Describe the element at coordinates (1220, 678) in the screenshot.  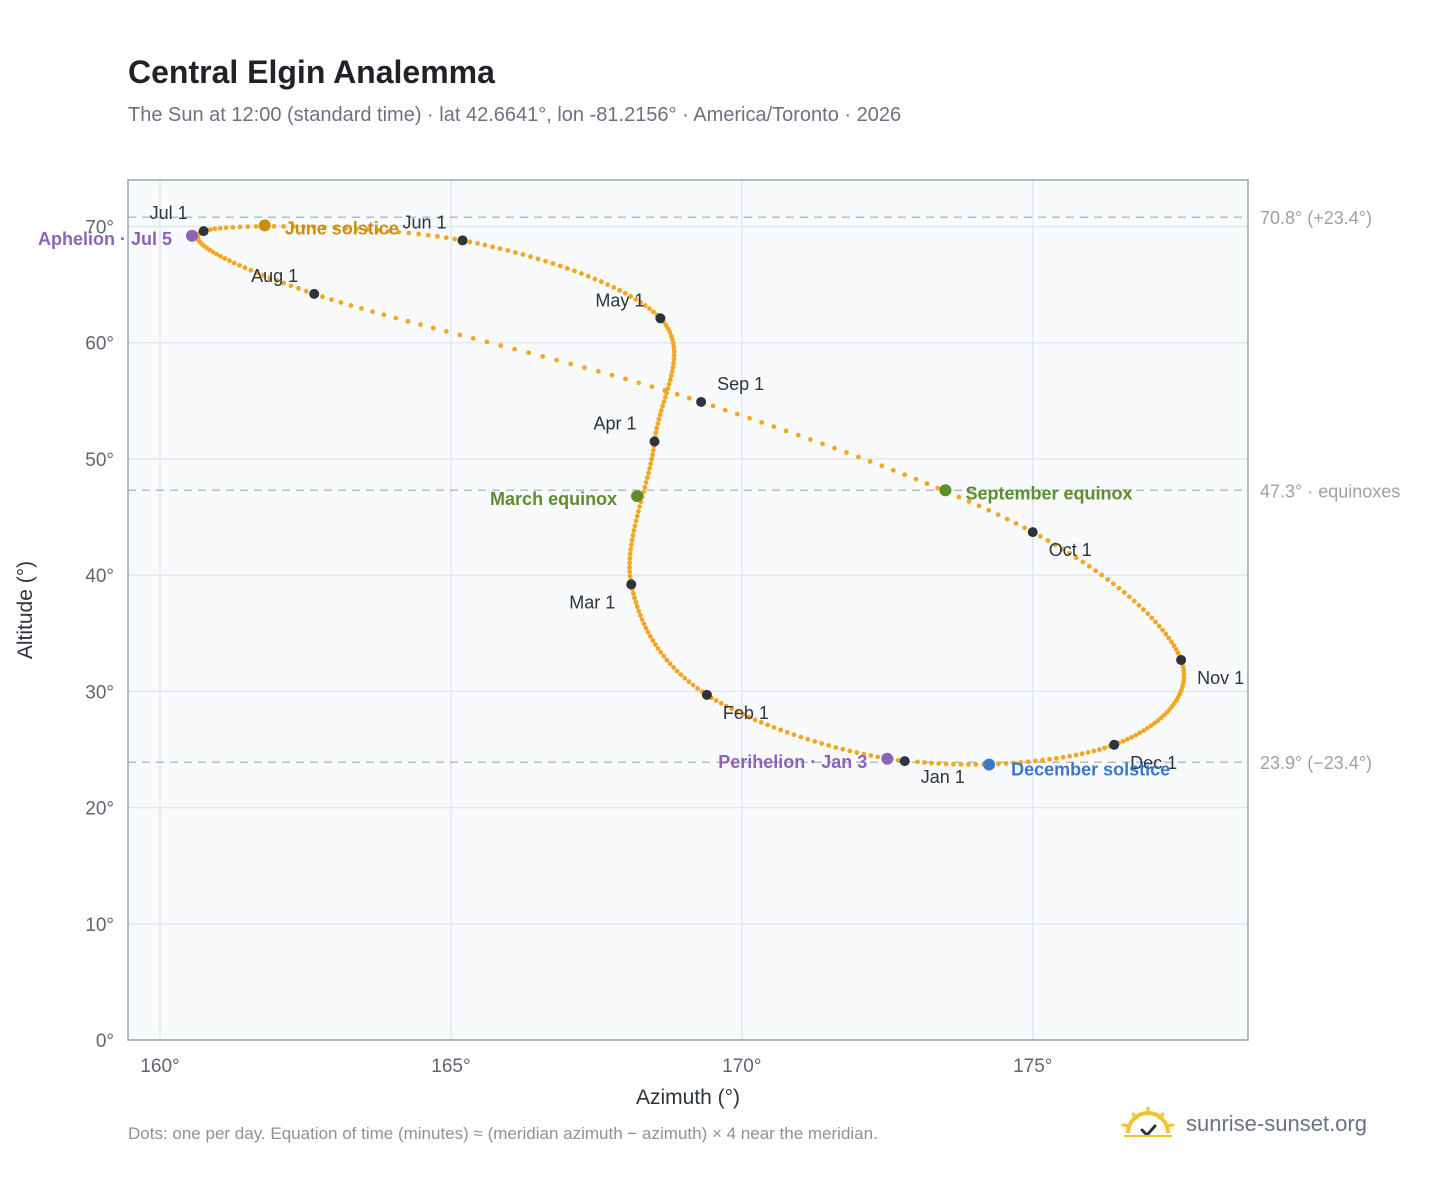
I see `month-label: Nov 1` at that location.